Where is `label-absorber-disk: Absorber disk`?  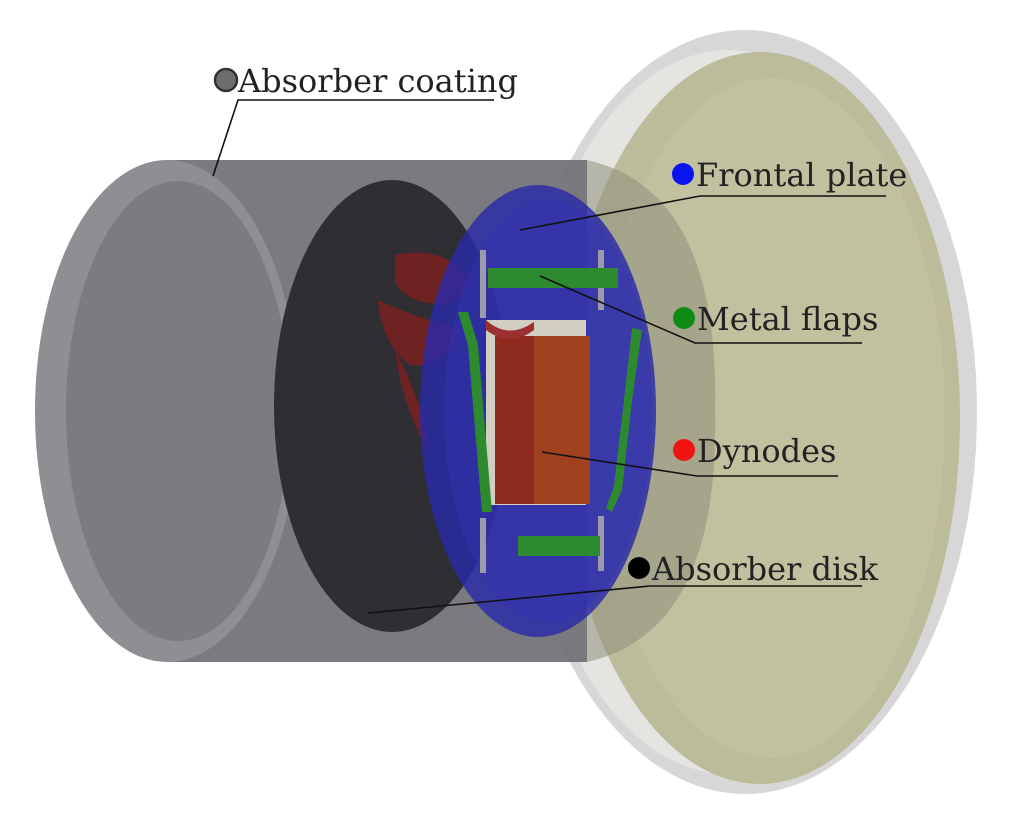
label-absorber-disk: Absorber disk is located at coordinates (753, 569).